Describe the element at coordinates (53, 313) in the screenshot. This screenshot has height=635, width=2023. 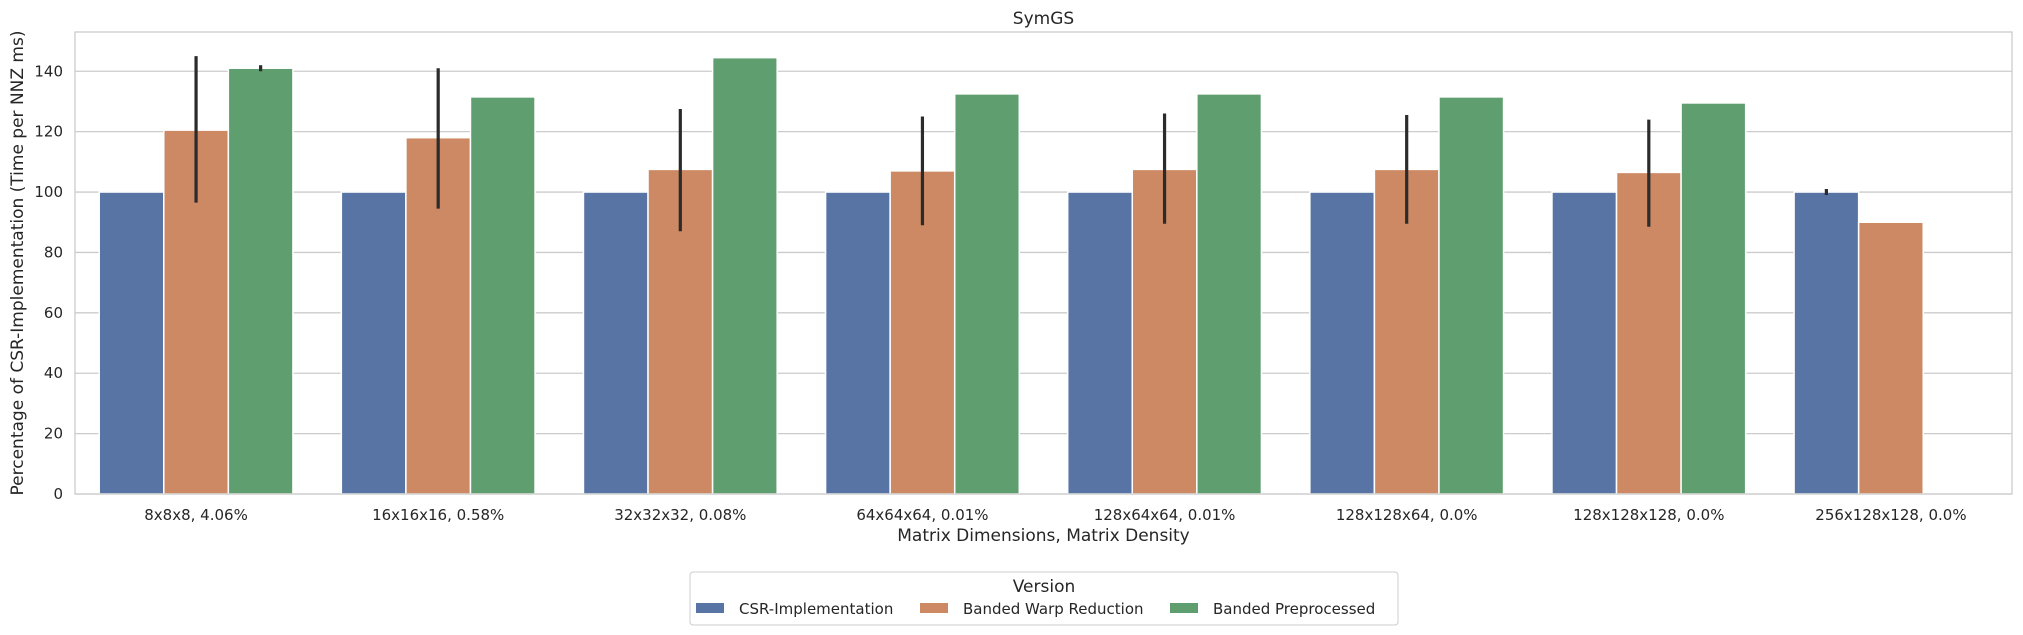
I see `y-tick-label: 60` at that location.